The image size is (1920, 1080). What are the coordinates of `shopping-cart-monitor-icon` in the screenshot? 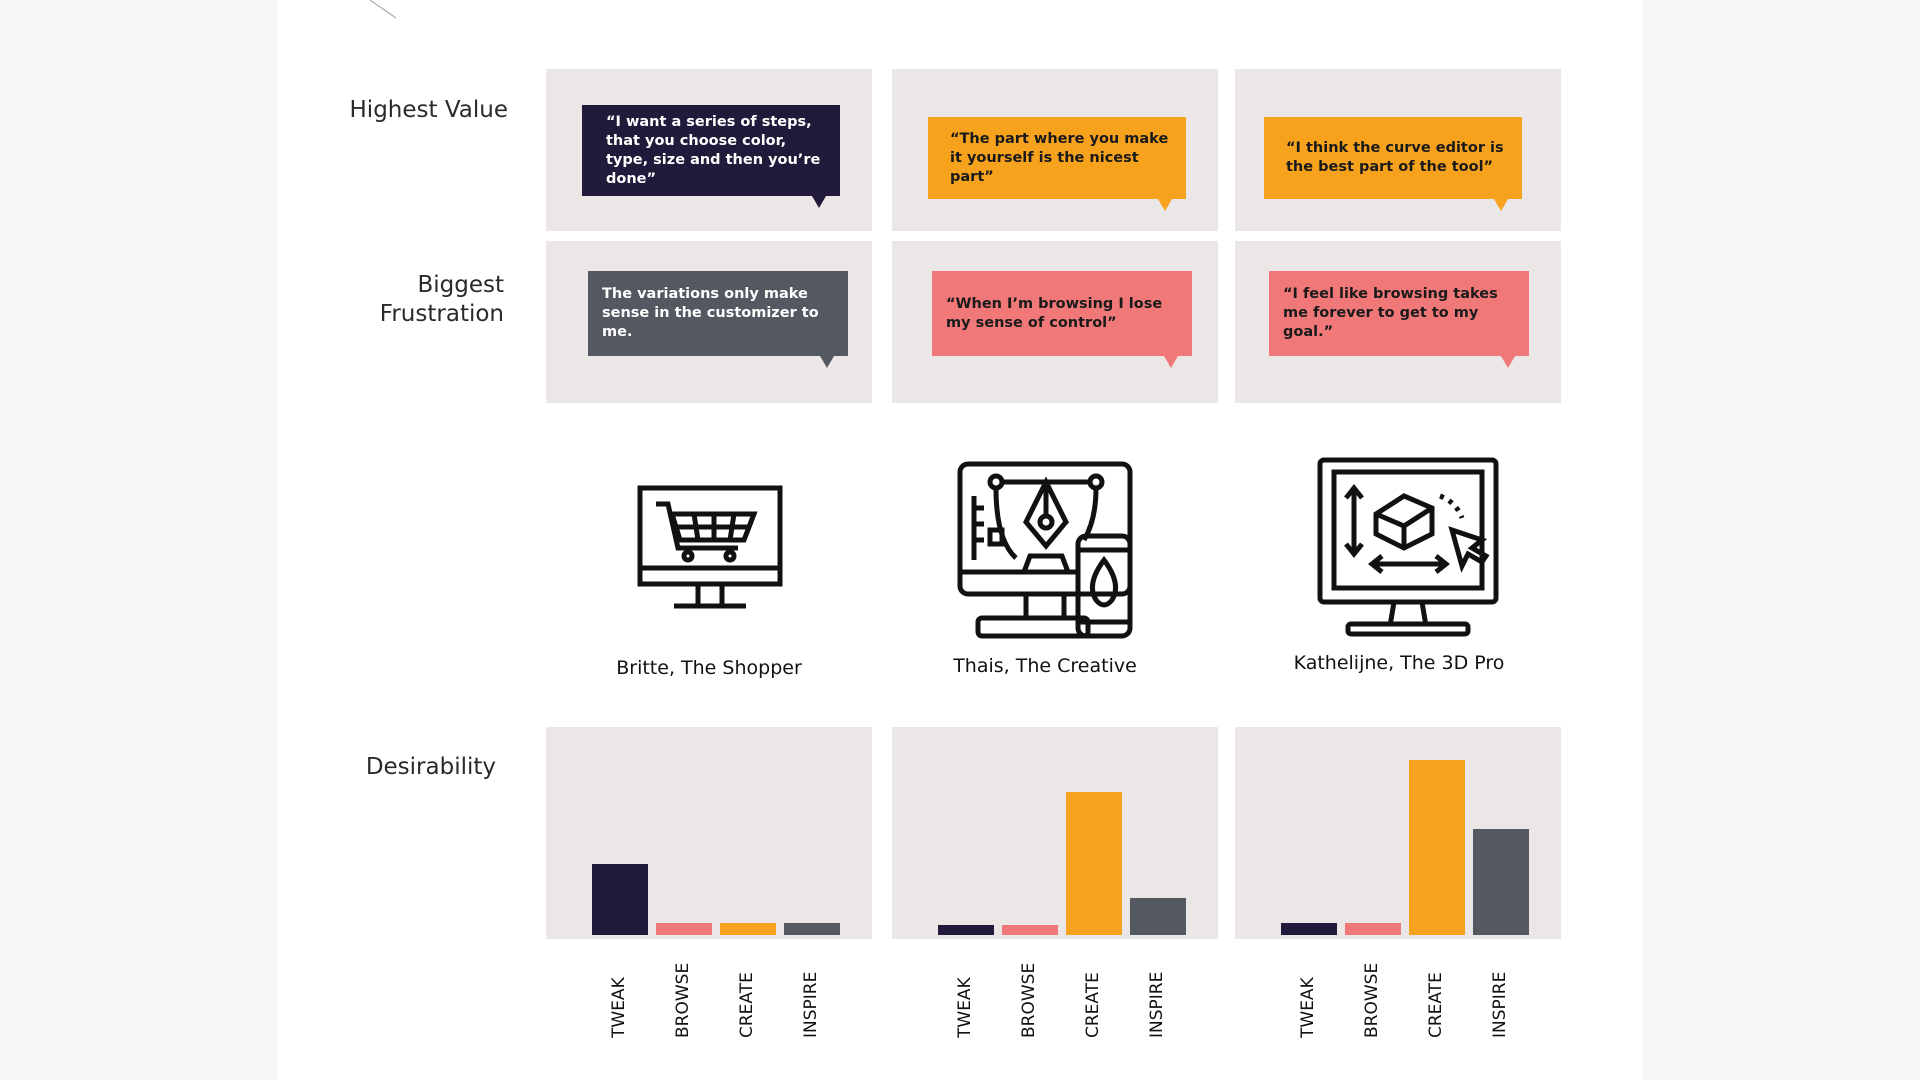 It's located at (710, 547).